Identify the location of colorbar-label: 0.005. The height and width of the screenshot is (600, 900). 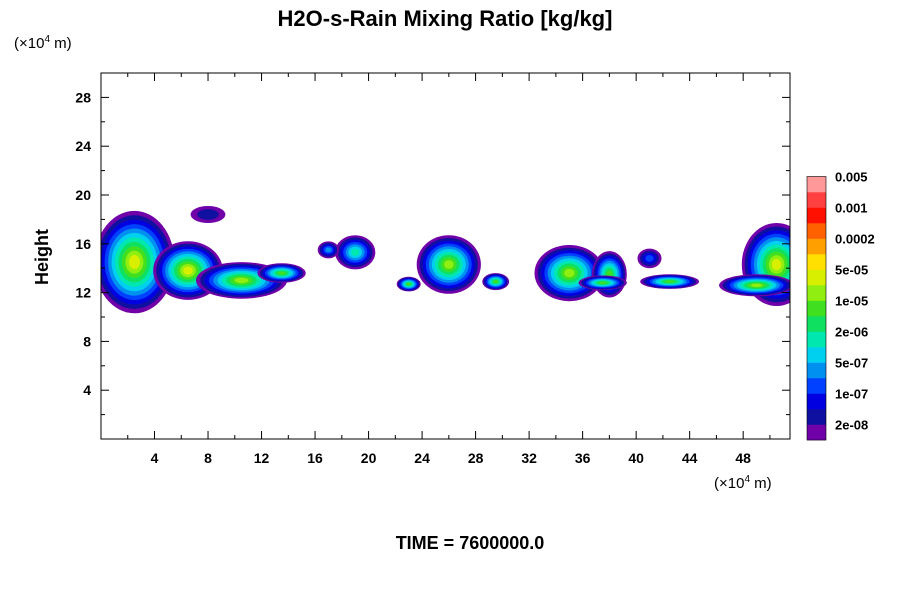
(851, 177).